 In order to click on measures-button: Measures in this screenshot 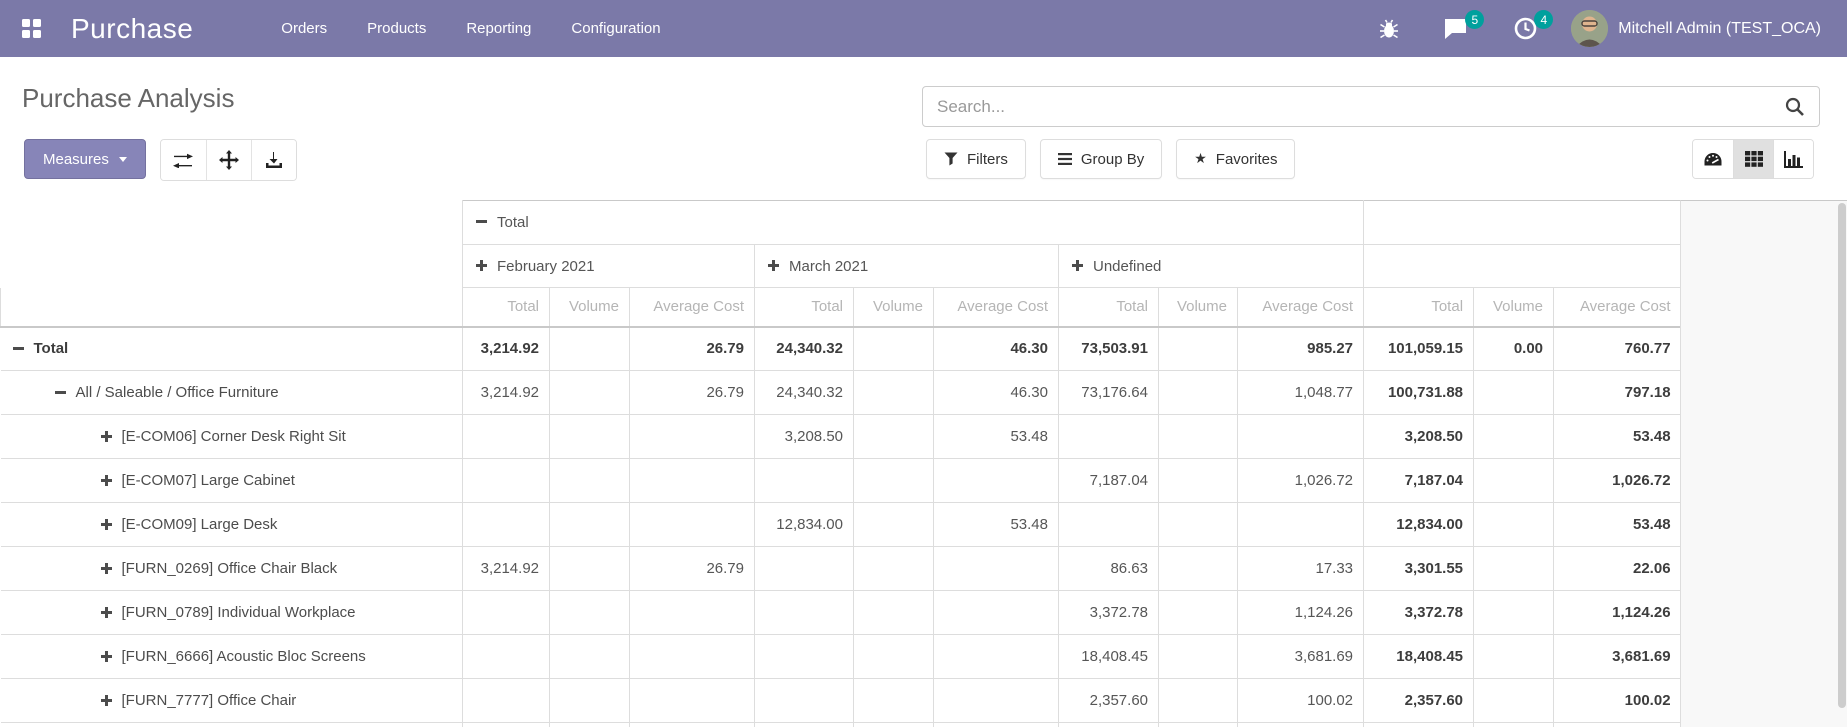, I will do `click(85, 159)`.